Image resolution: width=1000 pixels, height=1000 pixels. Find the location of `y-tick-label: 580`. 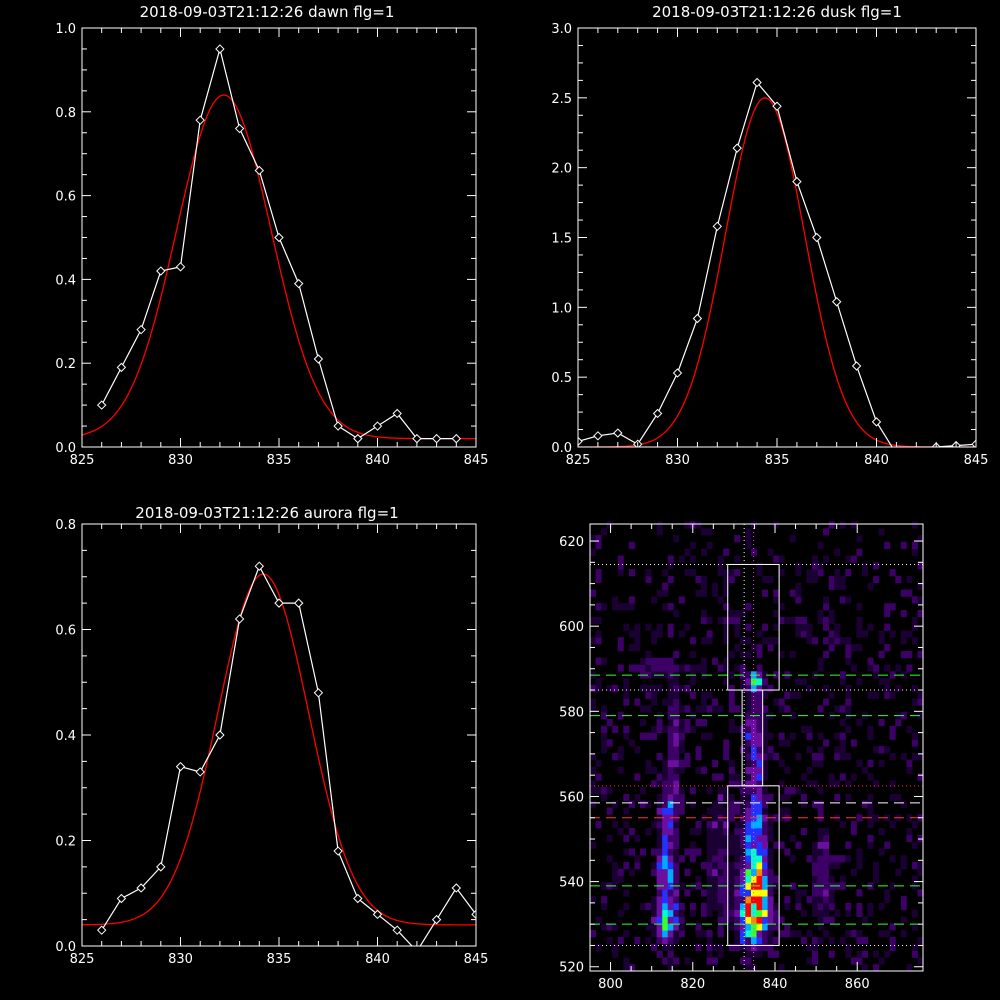

y-tick-label: 580 is located at coordinates (571, 712).